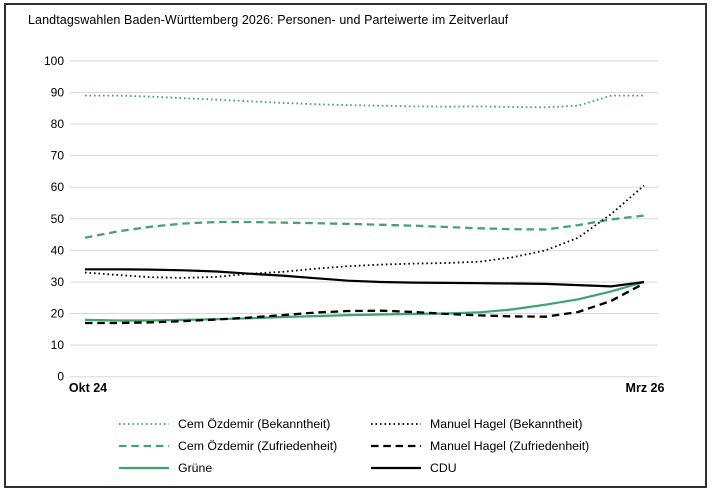  Describe the element at coordinates (58, 187) in the screenshot. I see `y-tick-label-60: 60` at that location.